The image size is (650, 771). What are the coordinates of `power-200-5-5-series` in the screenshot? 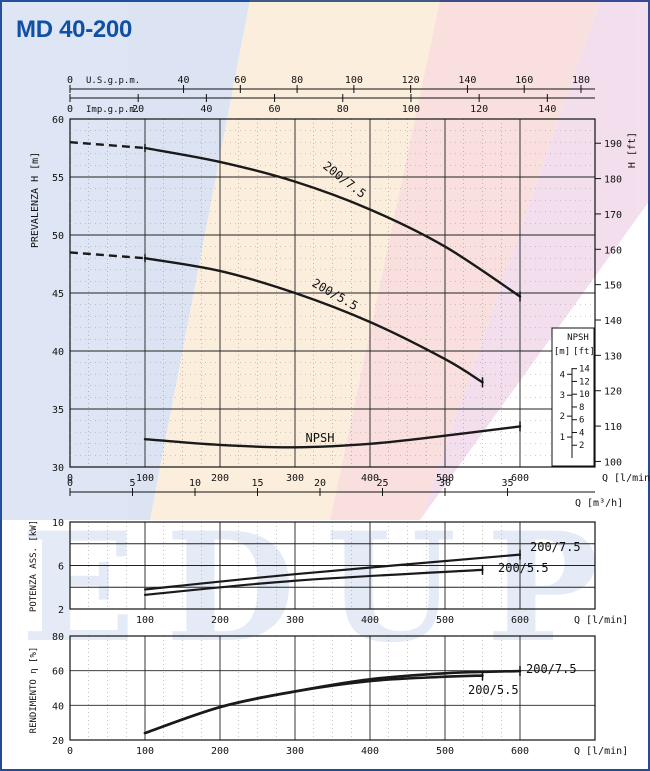 It's located at (313, 580).